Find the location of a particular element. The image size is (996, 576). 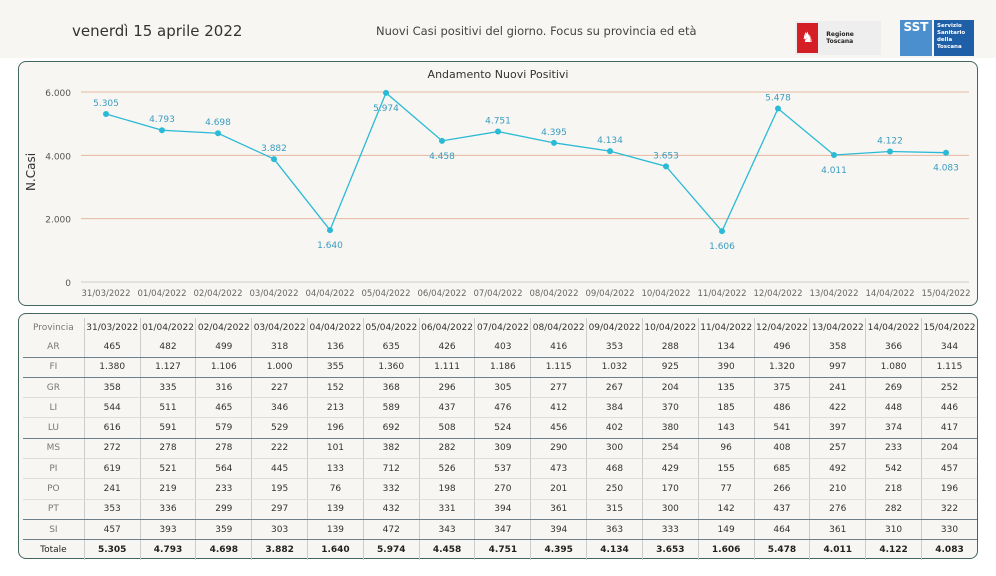

value-cell: 3.653 is located at coordinates (670, 549).